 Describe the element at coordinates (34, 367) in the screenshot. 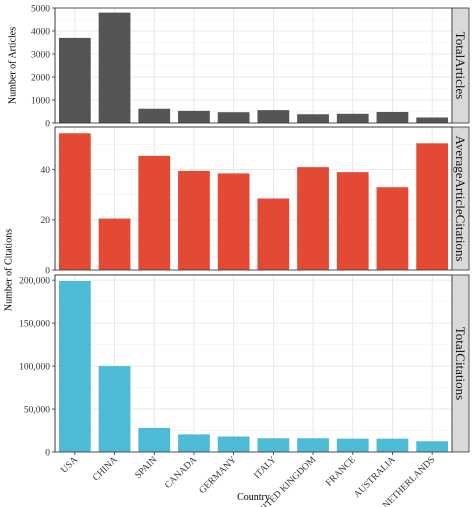

I see `y-tick-label: 100,000` at that location.